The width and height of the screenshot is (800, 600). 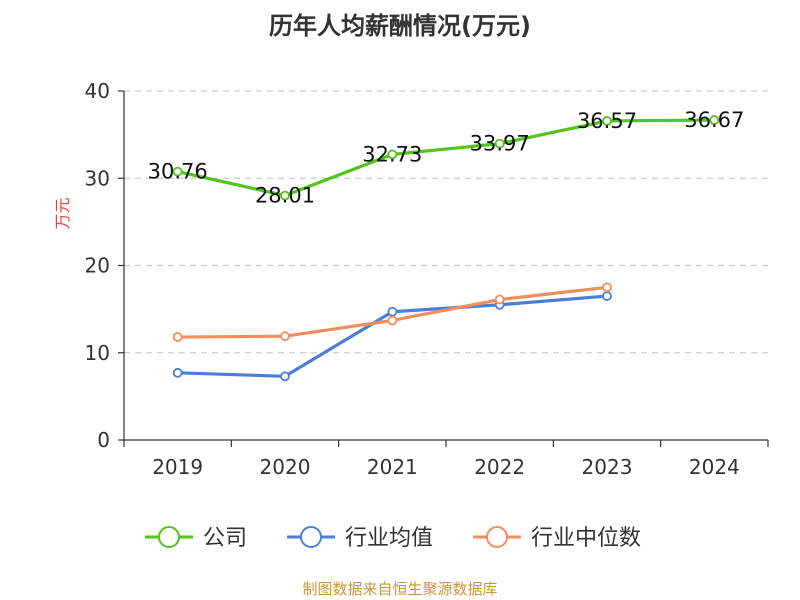 What do you see at coordinates (586, 538) in the screenshot?
I see `legend-label: 行业中位数` at bounding box center [586, 538].